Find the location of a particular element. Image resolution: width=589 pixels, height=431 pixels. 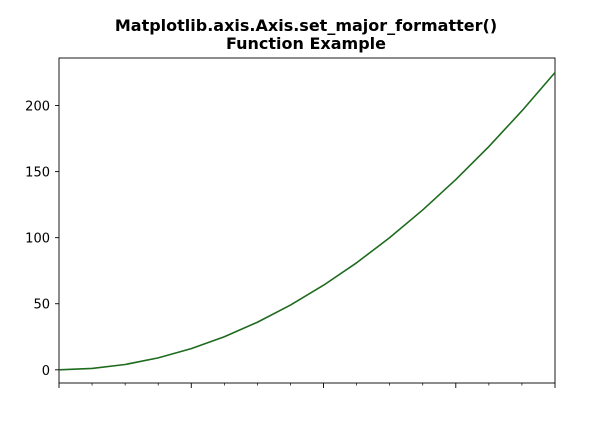

y-tick-label: 100 is located at coordinates (37, 239).